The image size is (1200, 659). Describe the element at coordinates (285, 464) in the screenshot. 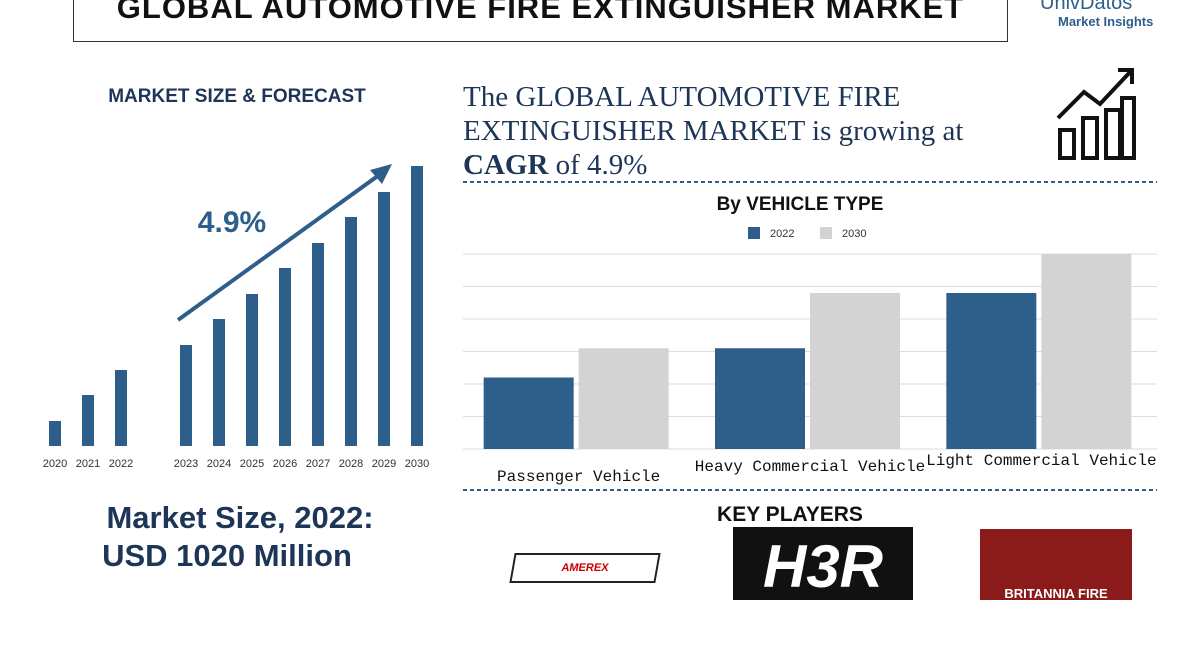

I see `x-tick-label: 2026` at that location.